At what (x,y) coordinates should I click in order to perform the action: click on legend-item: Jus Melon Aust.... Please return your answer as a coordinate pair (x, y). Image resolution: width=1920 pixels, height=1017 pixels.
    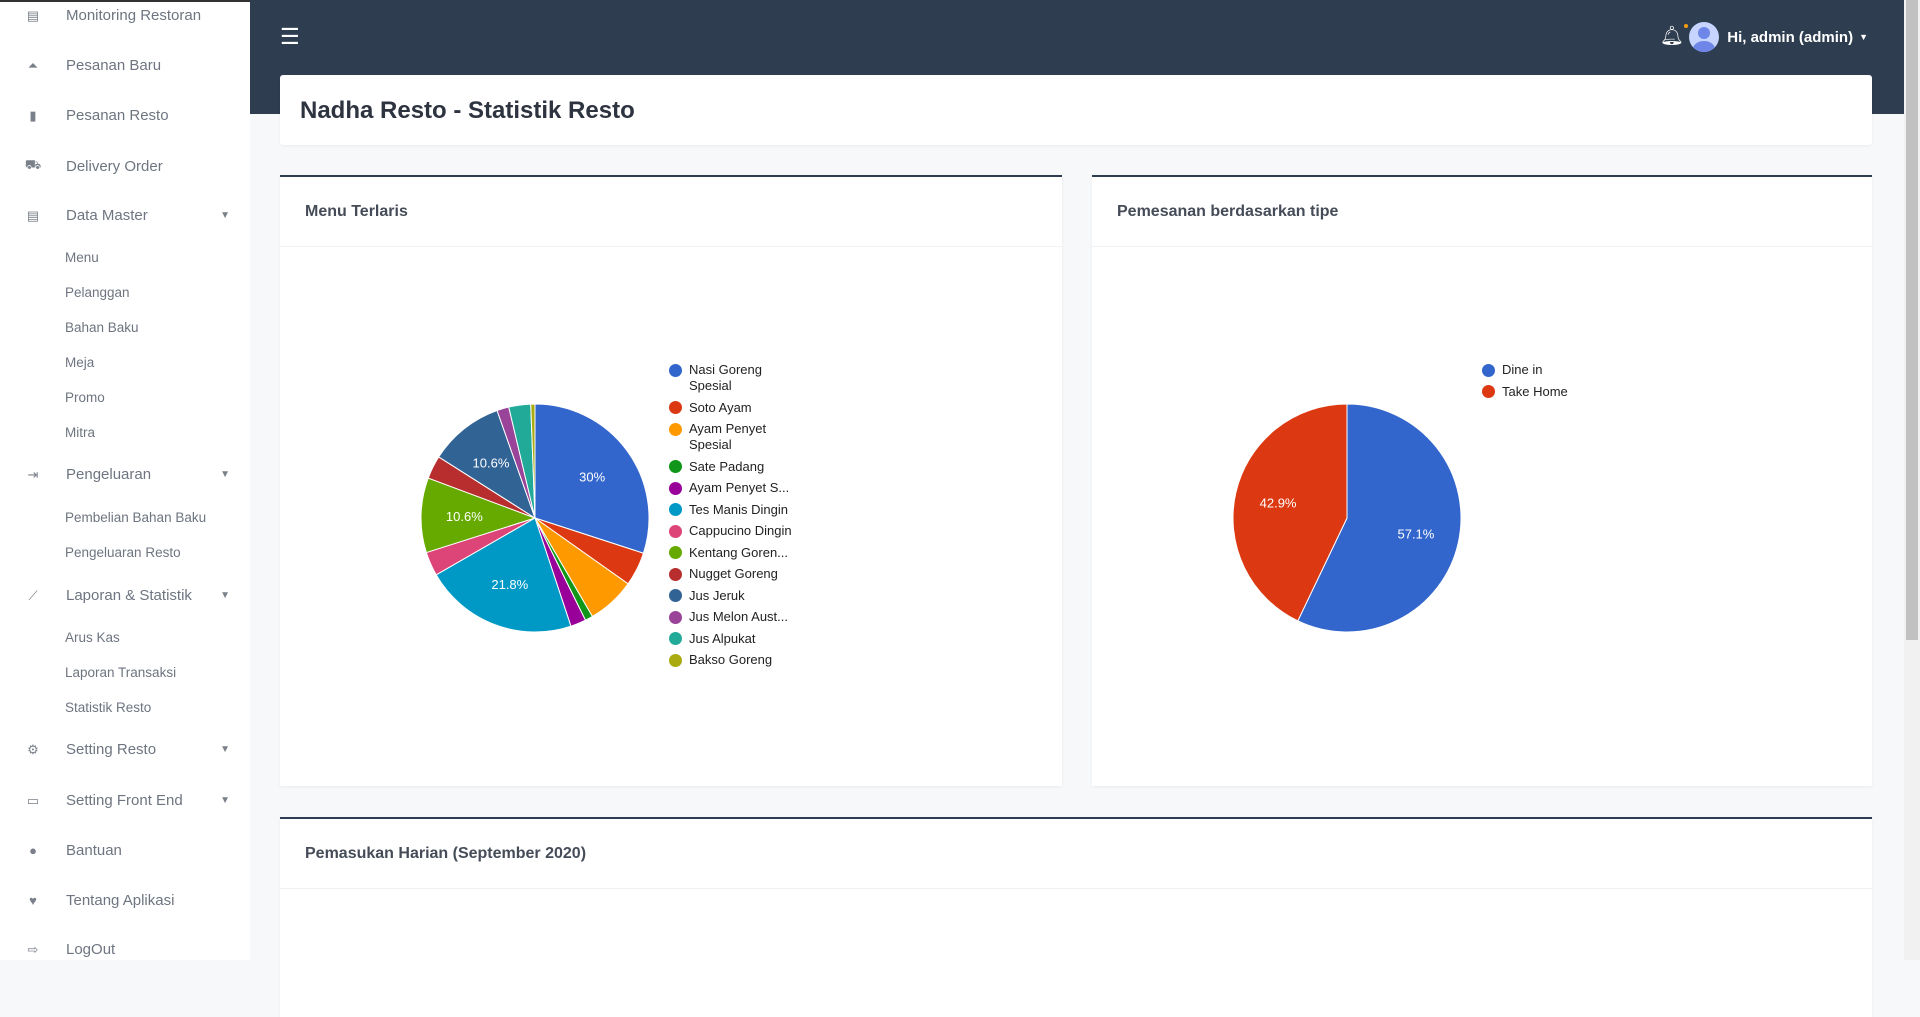
    Looking at the image, I should click on (734, 617).